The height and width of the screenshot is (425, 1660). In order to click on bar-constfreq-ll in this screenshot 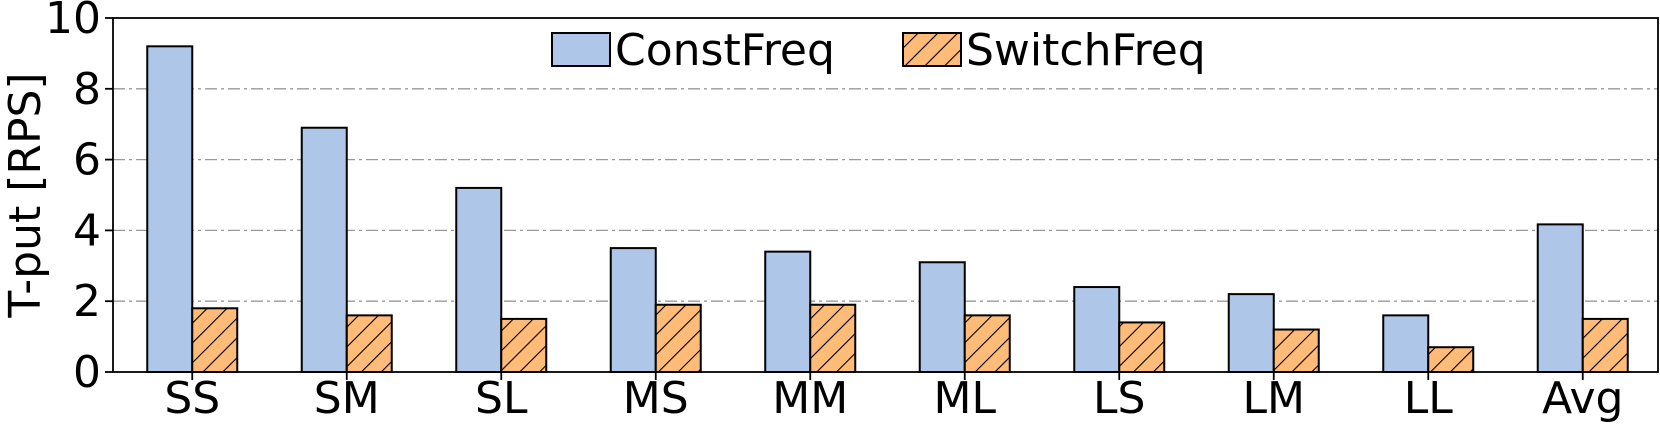, I will do `click(1406, 343)`.